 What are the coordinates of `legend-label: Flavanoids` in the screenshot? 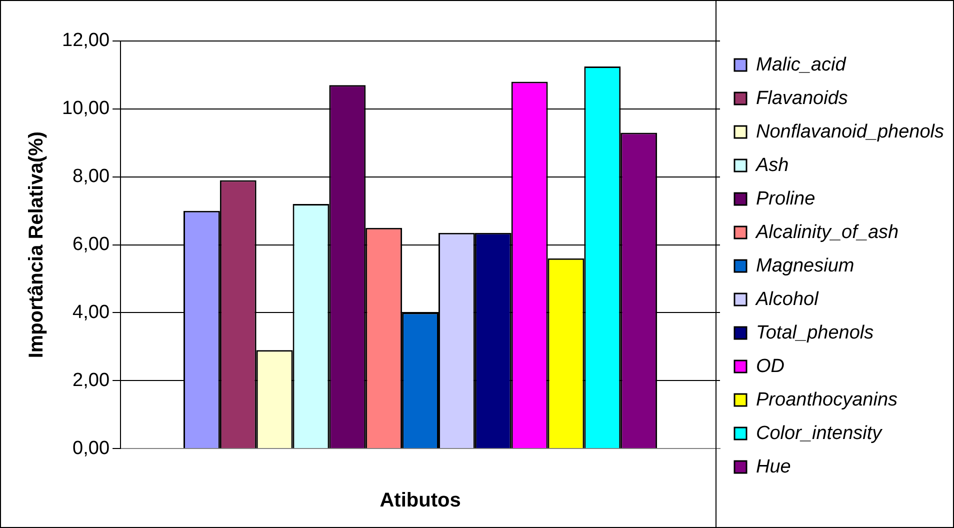 It's located at (802, 98).